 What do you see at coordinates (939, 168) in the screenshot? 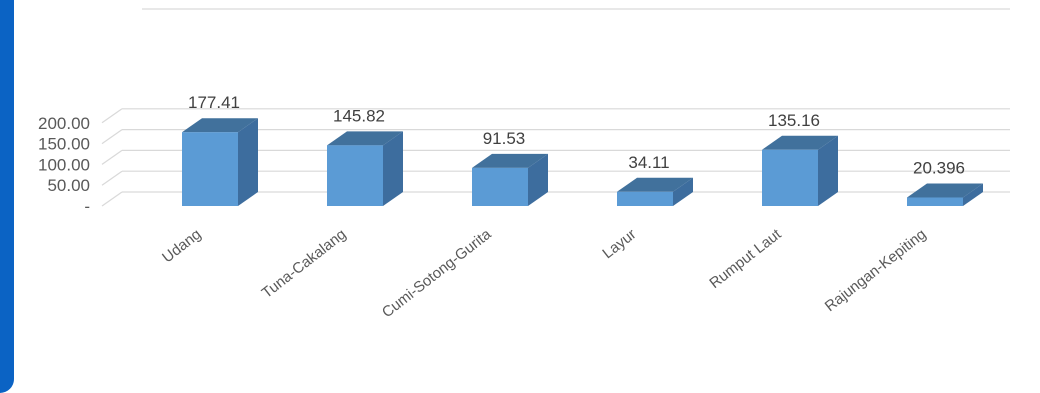
I see `data-label: 20.396` at bounding box center [939, 168].